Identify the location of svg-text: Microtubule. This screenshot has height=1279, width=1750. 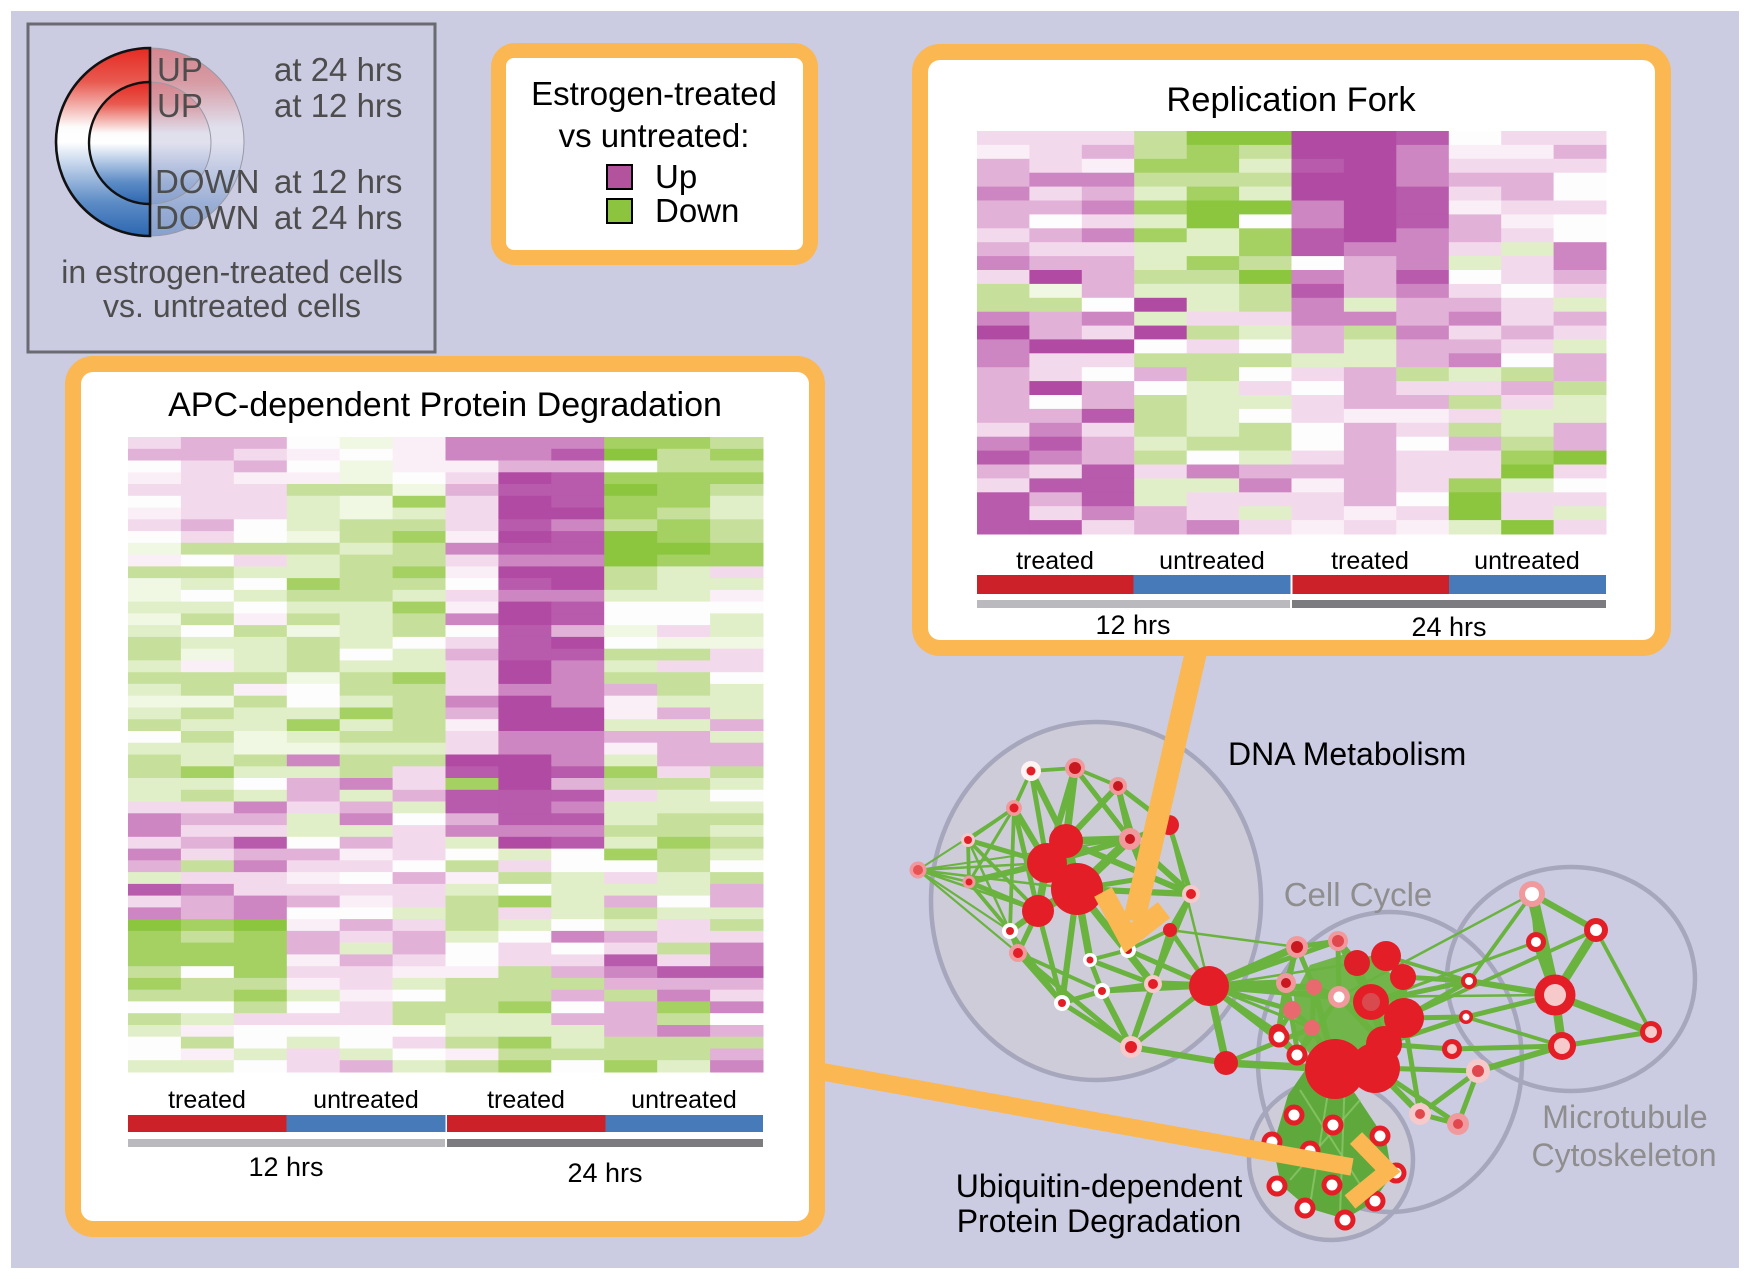
(1624, 1117).